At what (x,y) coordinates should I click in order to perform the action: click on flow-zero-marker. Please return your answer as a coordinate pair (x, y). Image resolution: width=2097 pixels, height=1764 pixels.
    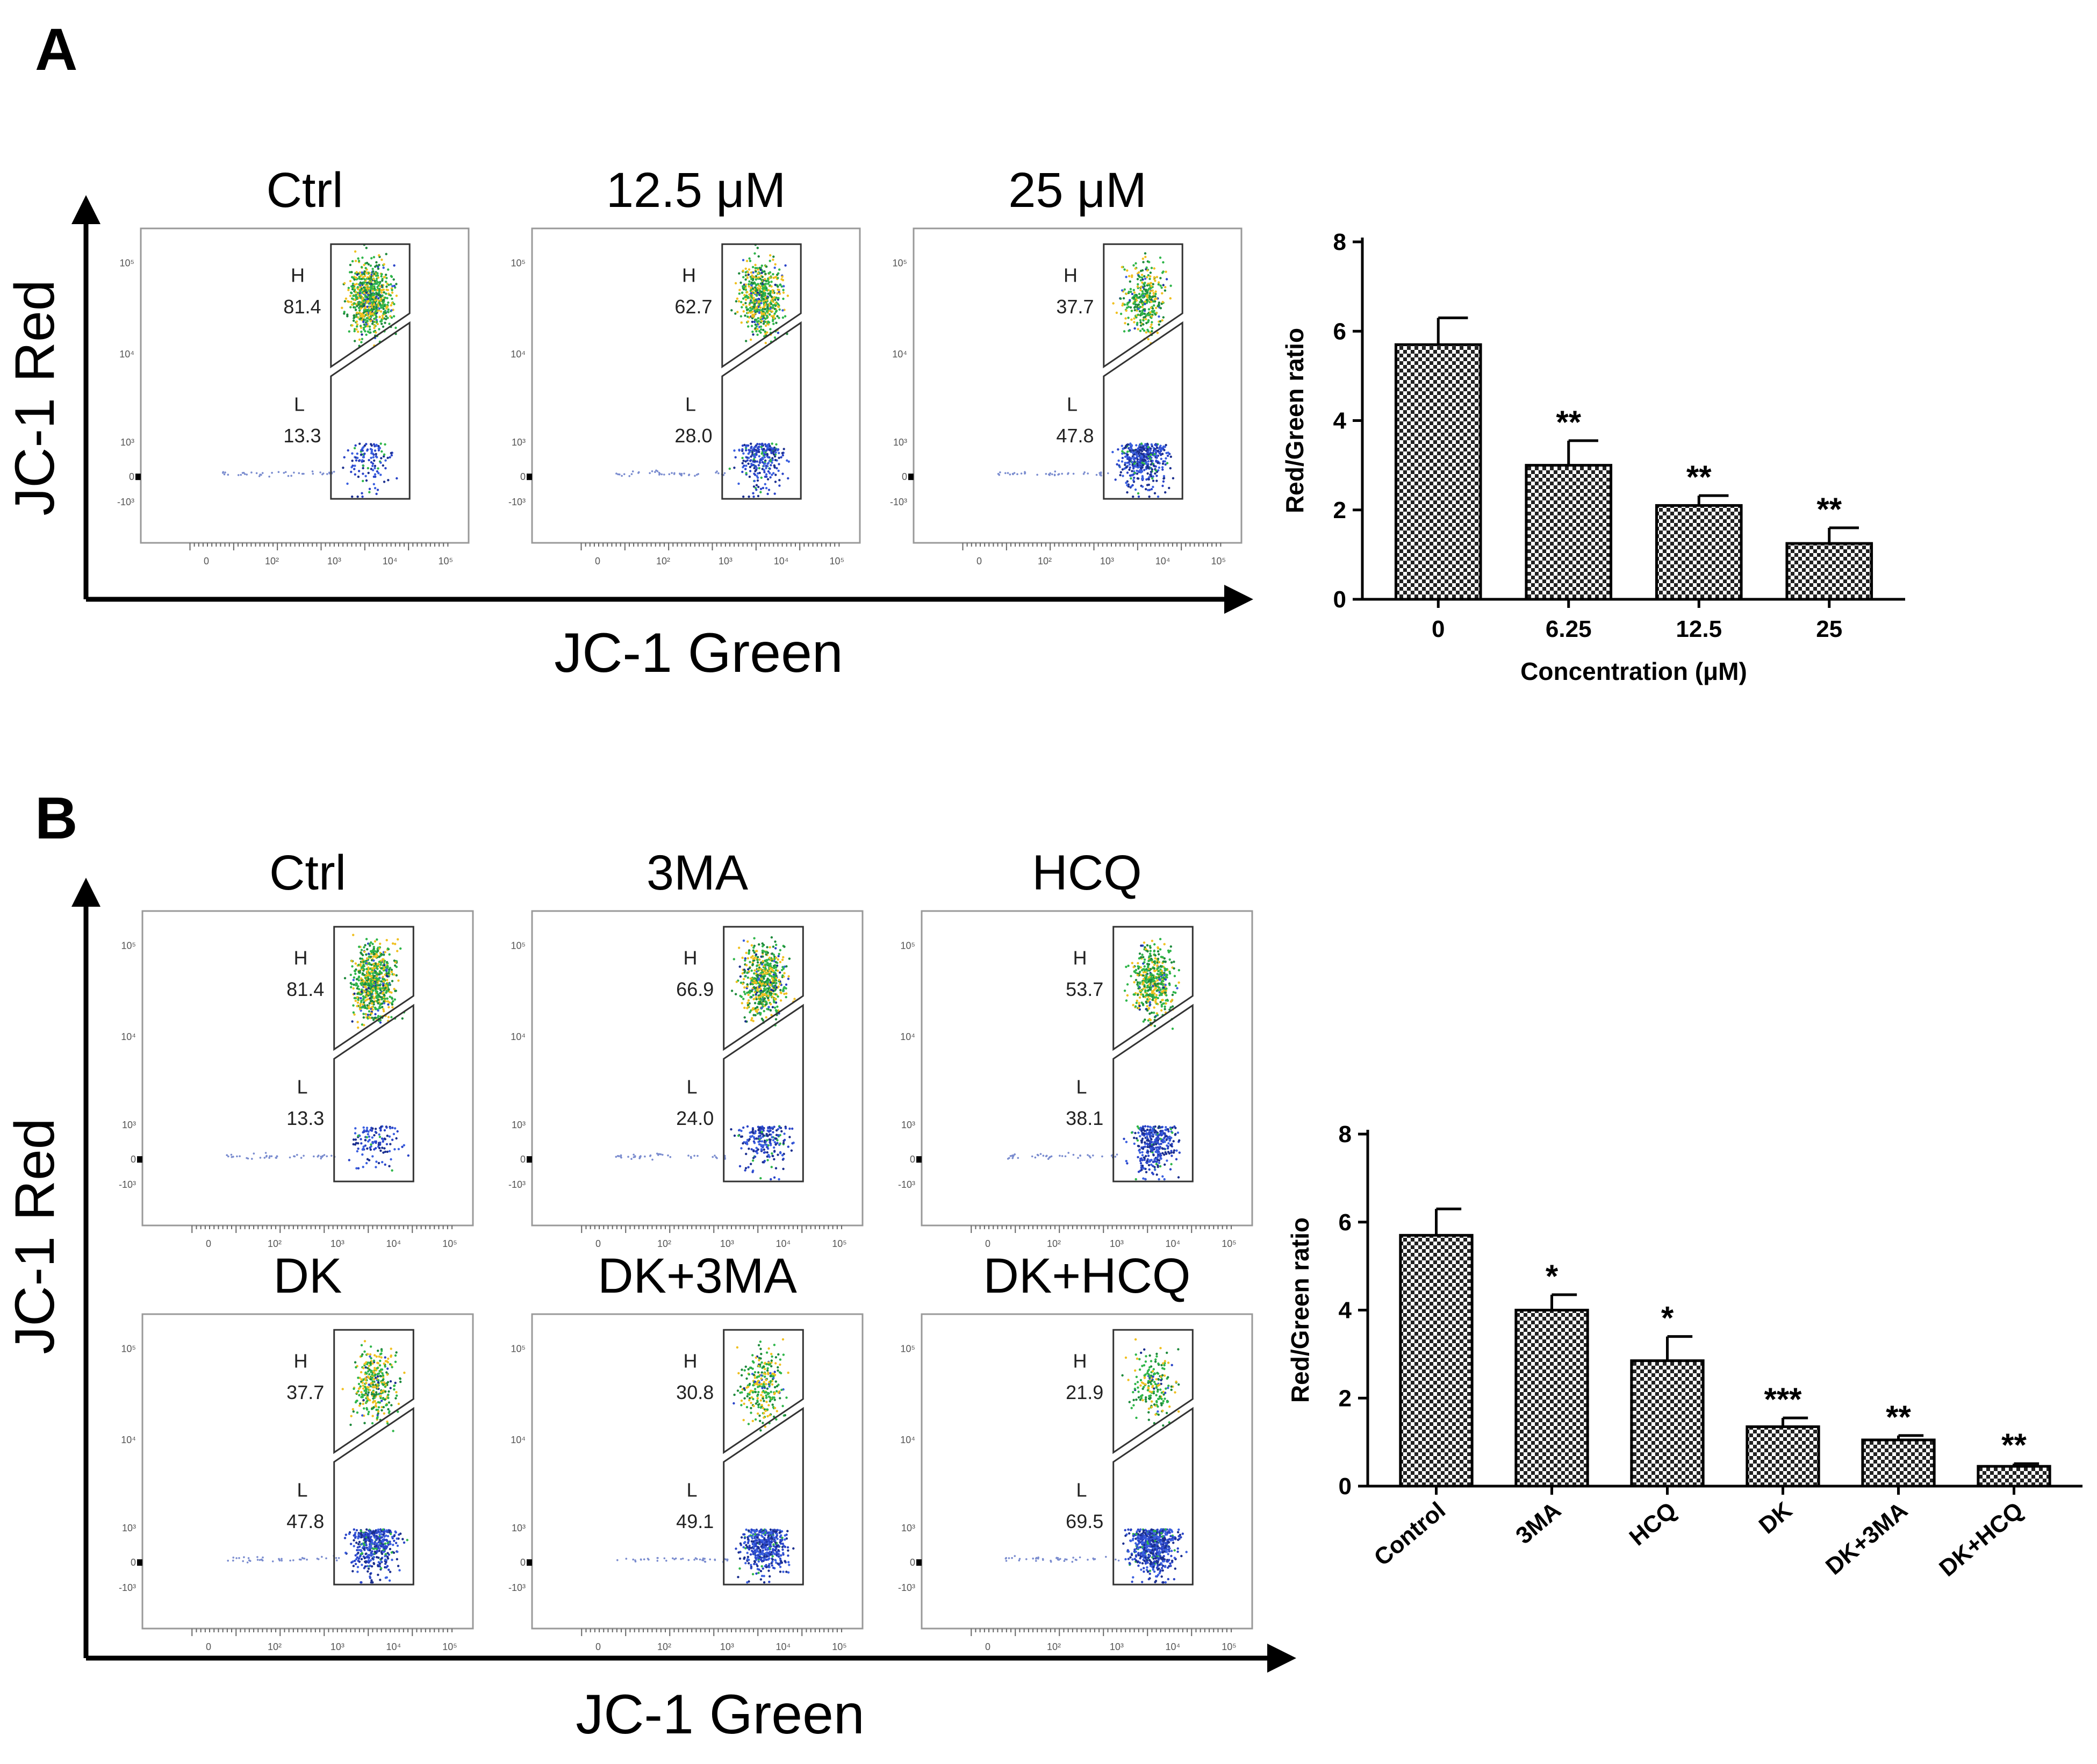
    Looking at the image, I should click on (529, 1159).